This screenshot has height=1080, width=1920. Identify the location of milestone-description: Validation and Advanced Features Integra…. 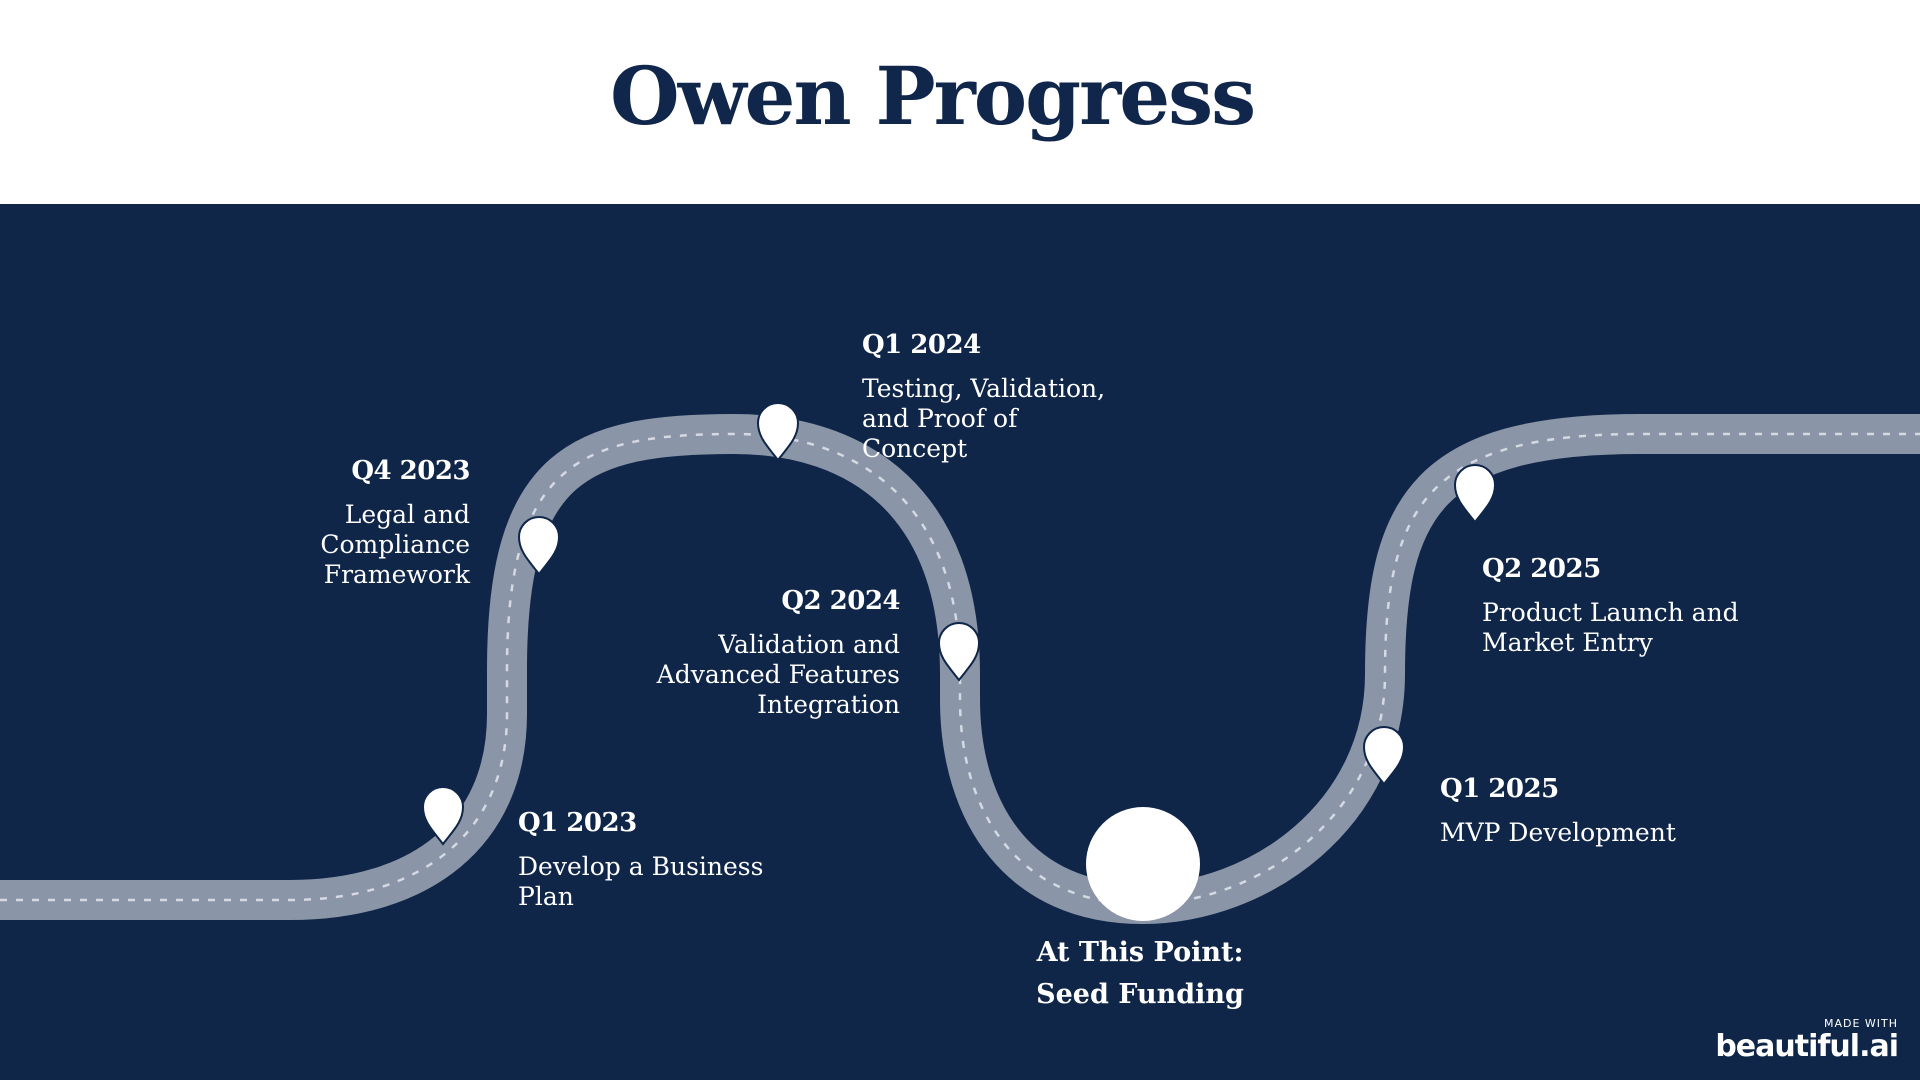
(778, 674).